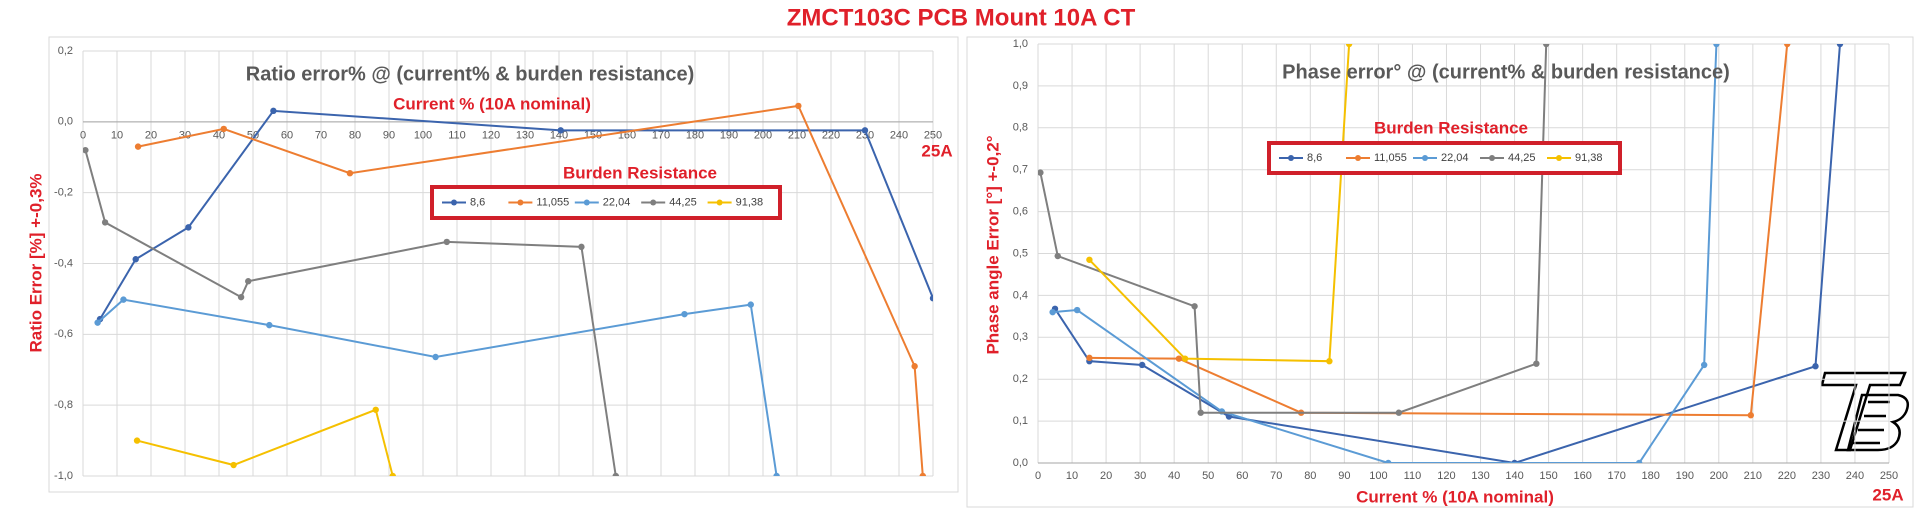 Image resolution: width=1920 pixels, height=514 pixels. I want to click on series-line, so click(1219, 203).